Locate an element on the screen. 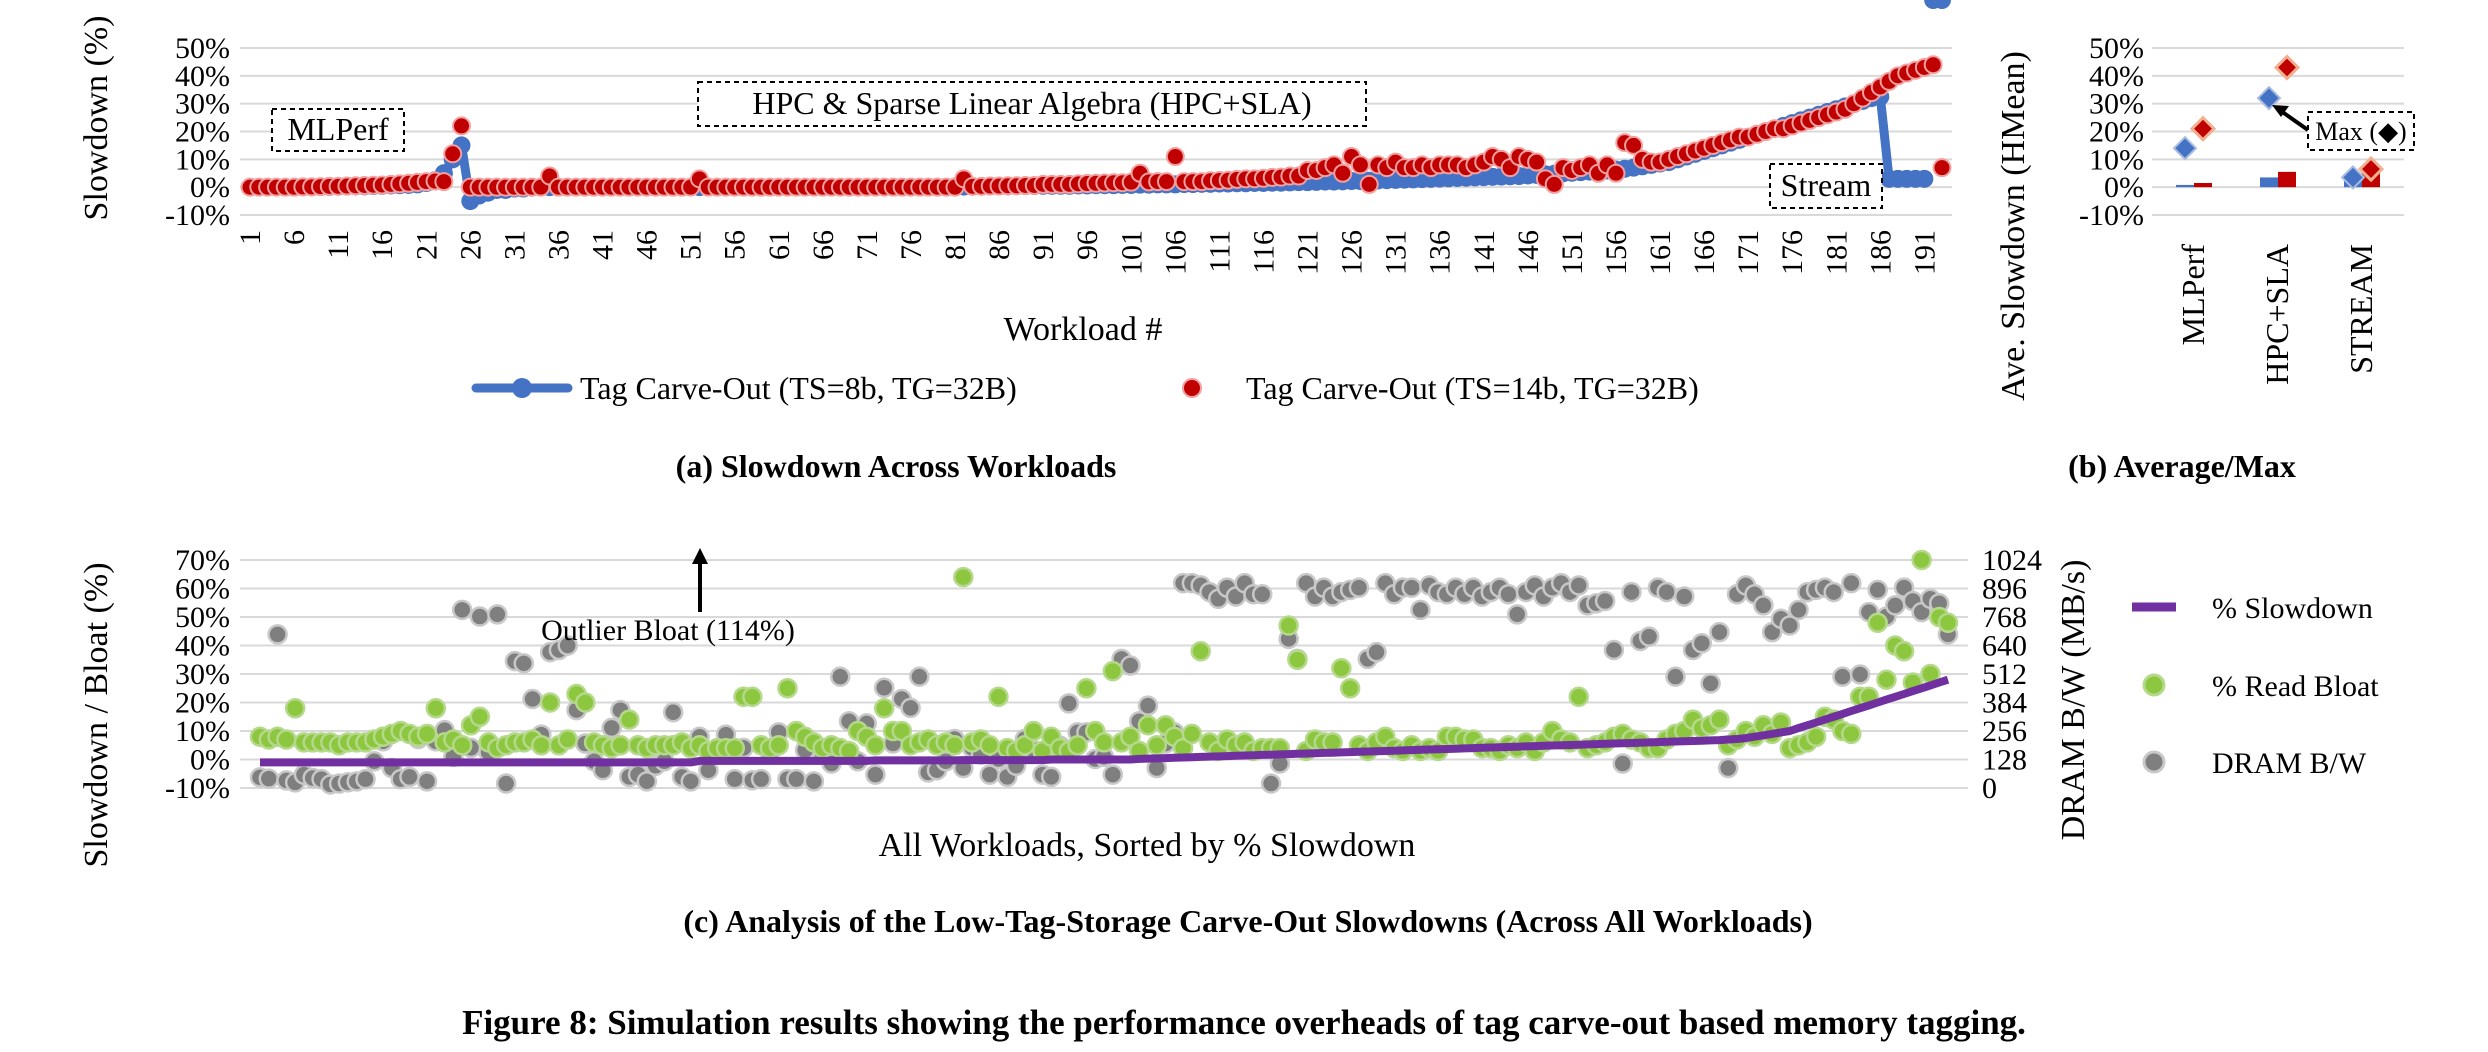 The height and width of the screenshot is (1052, 2488). panel-b-category-label: HPC+SLA is located at coordinates (2277, 314).